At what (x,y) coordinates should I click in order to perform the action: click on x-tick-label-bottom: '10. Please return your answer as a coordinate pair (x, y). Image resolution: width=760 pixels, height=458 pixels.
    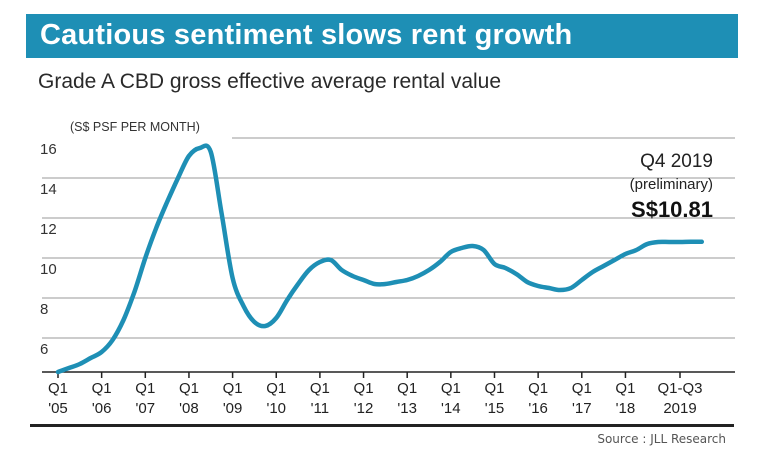
    Looking at the image, I should click on (276, 408).